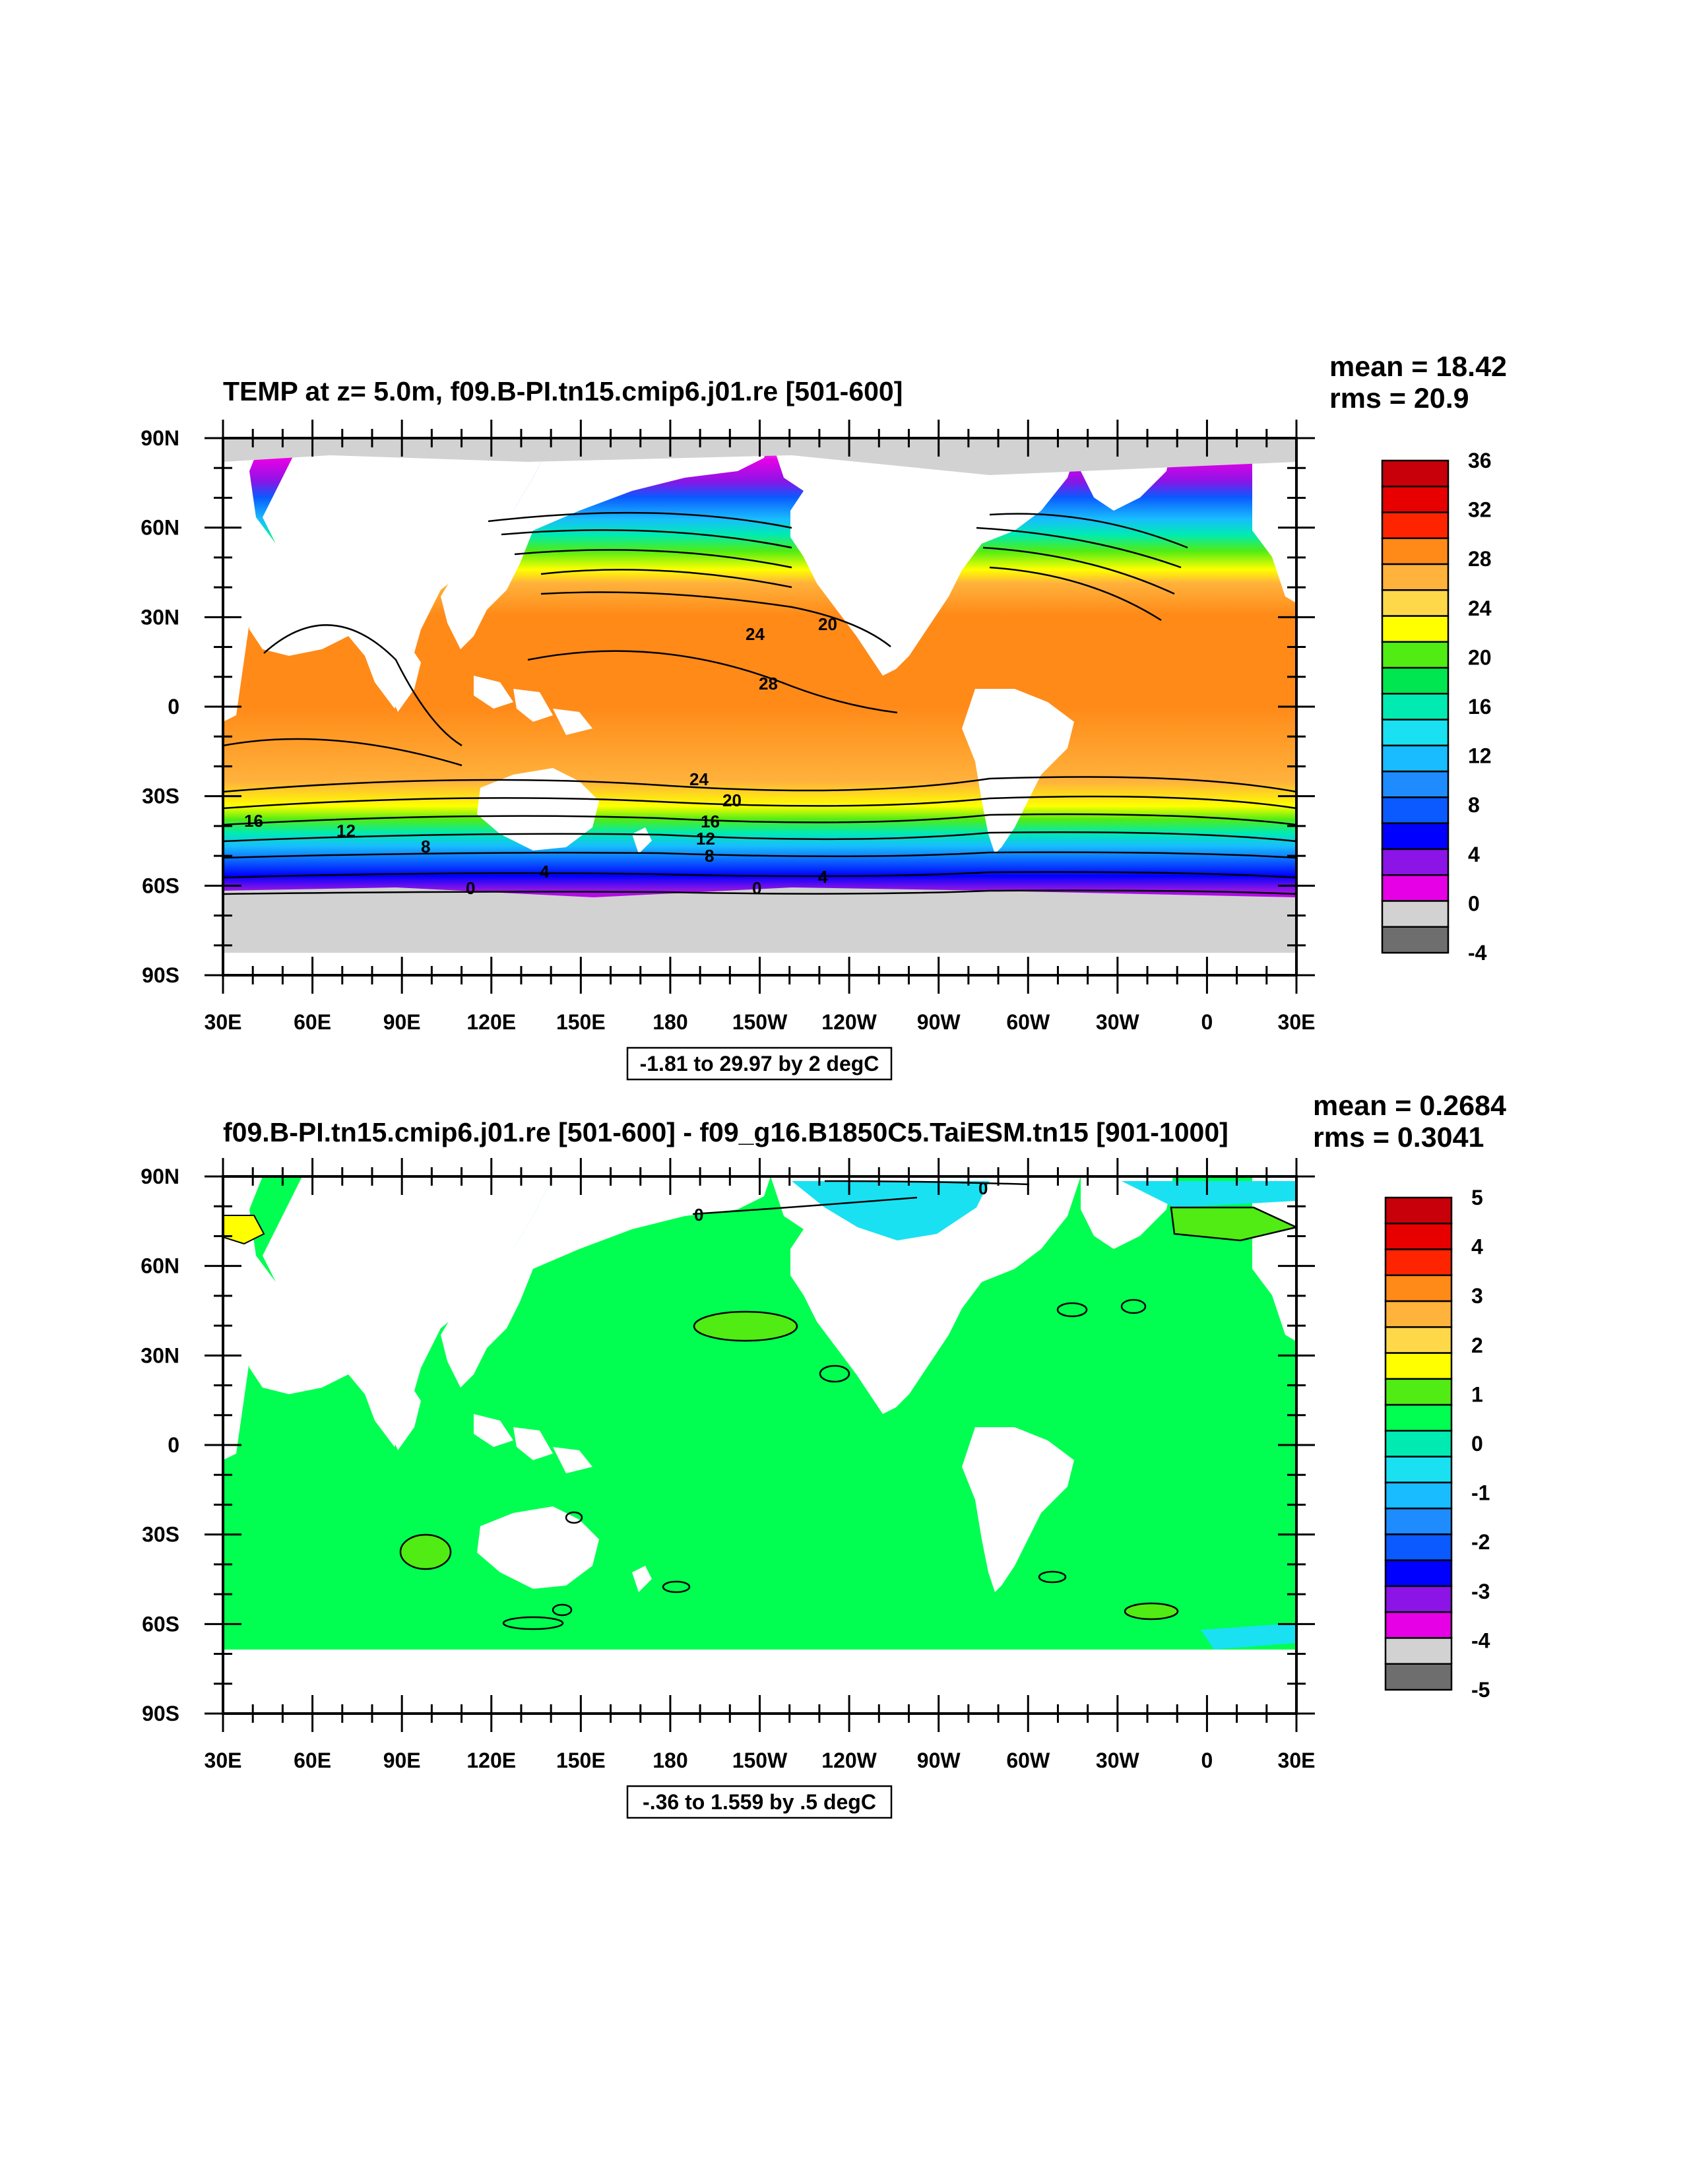 The width and height of the screenshot is (1689, 2184). What do you see at coordinates (1480, 657) in the screenshot?
I see `colorbar-label: 20` at bounding box center [1480, 657].